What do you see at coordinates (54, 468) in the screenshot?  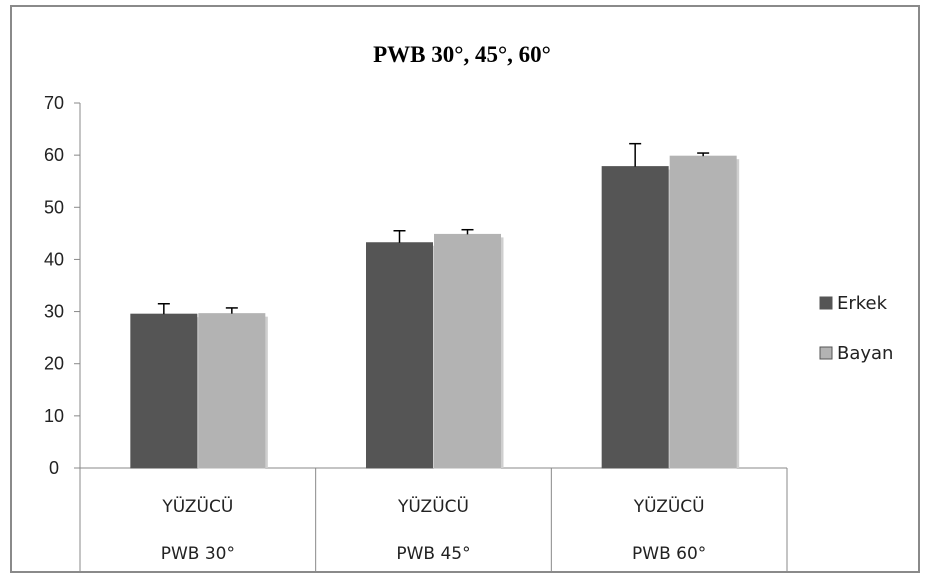 I see `y-tick-label: 0` at bounding box center [54, 468].